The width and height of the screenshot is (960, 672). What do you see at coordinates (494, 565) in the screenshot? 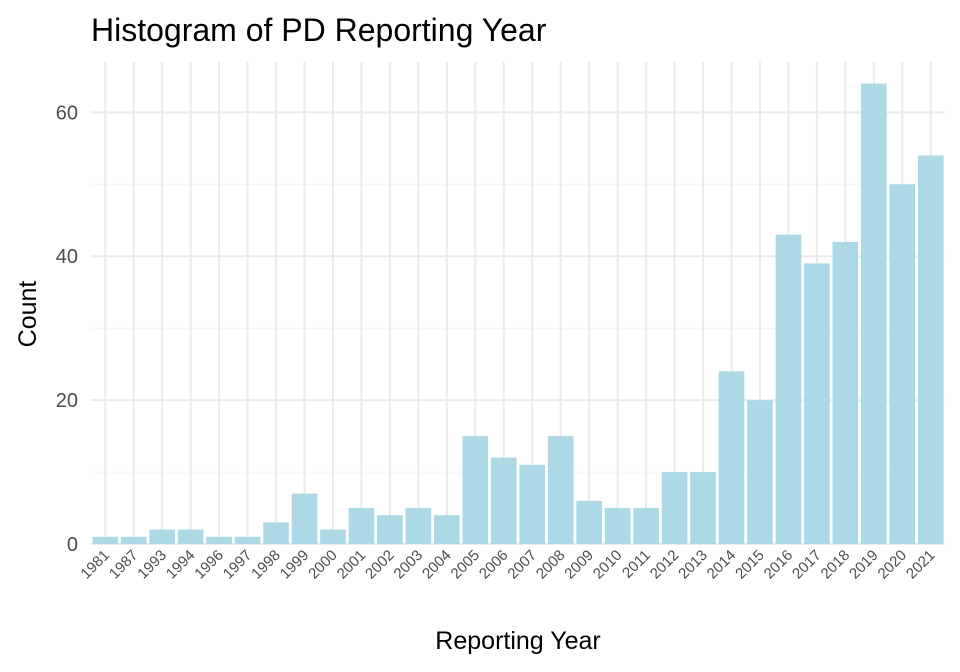
I see `x-tick-label: 2006` at bounding box center [494, 565].